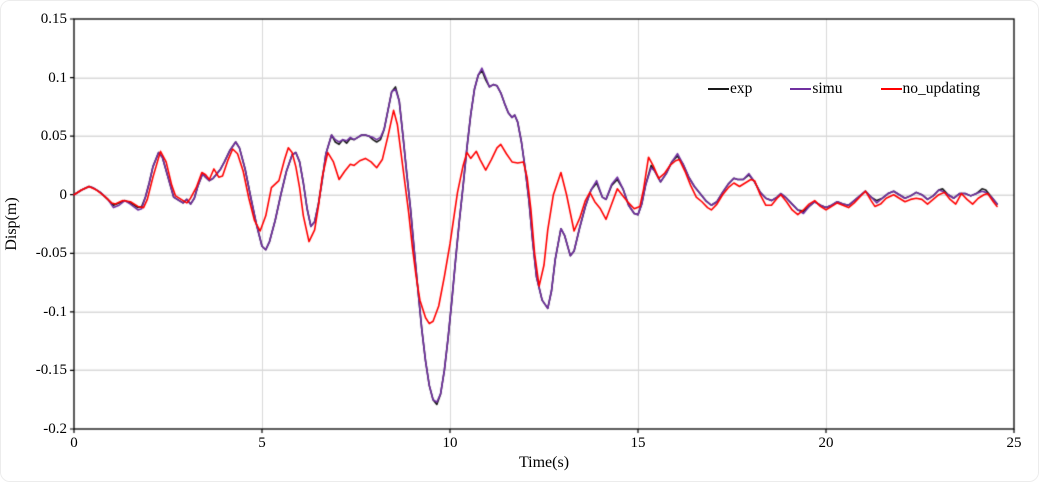  Describe the element at coordinates (741, 88) in the screenshot. I see `legend-label-exp: exp` at that location.